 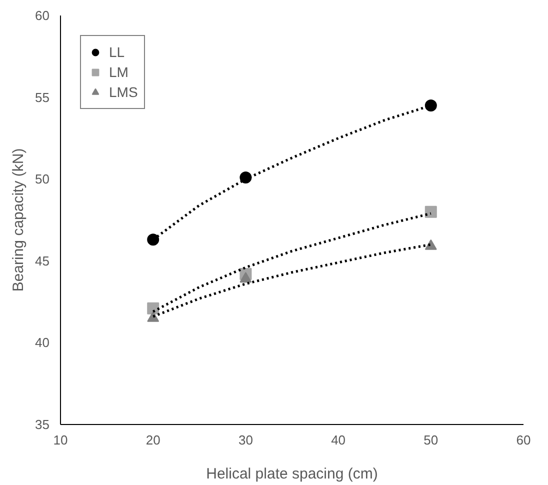 I want to click on y-tick-label: 40, so click(x=42, y=342).